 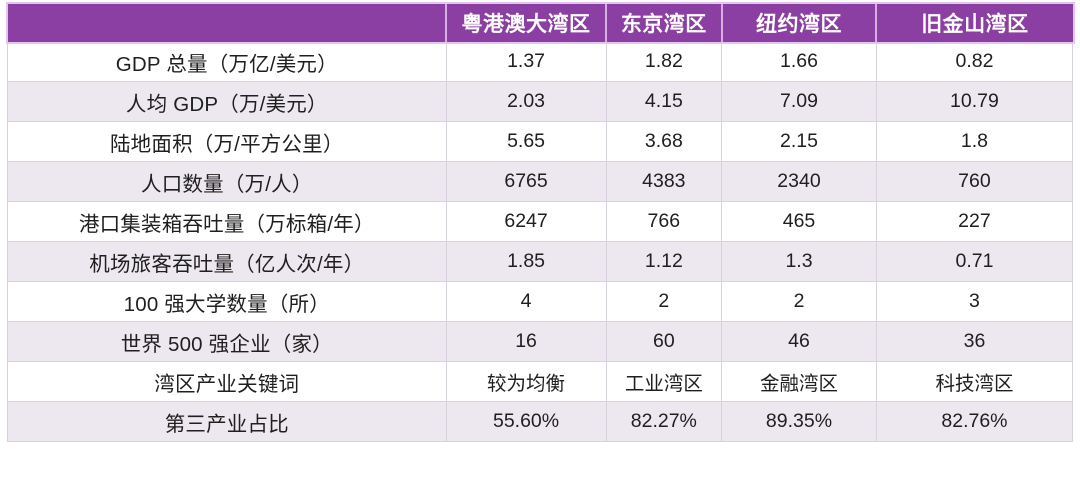 I want to click on column-header-tokyo: 东京湾区, so click(x=664, y=23).